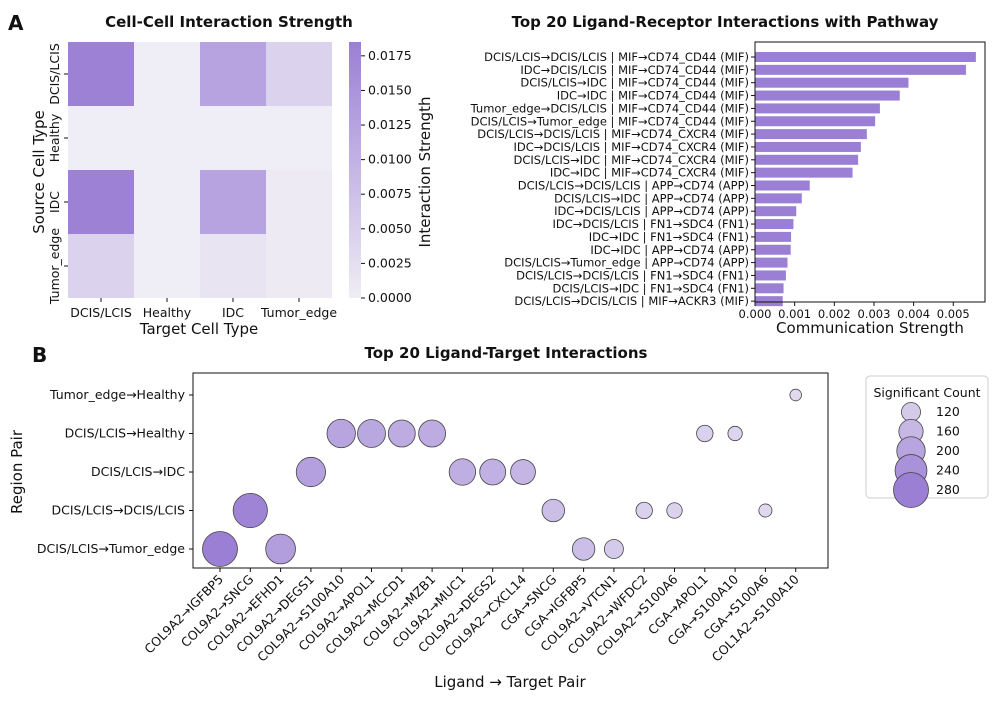 The width and height of the screenshot is (996, 701). What do you see at coordinates (39, 172) in the screenshot?
I see `heatmap-y-axis-label: Source Cell Type` at bounding box center [39, 172].